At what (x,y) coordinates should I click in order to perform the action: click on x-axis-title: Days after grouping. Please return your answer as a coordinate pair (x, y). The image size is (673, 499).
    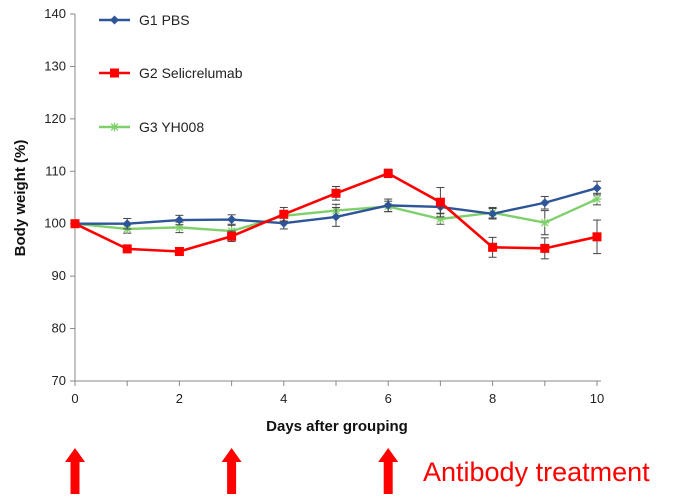
    Looking at the image, I should click on (337, 426).